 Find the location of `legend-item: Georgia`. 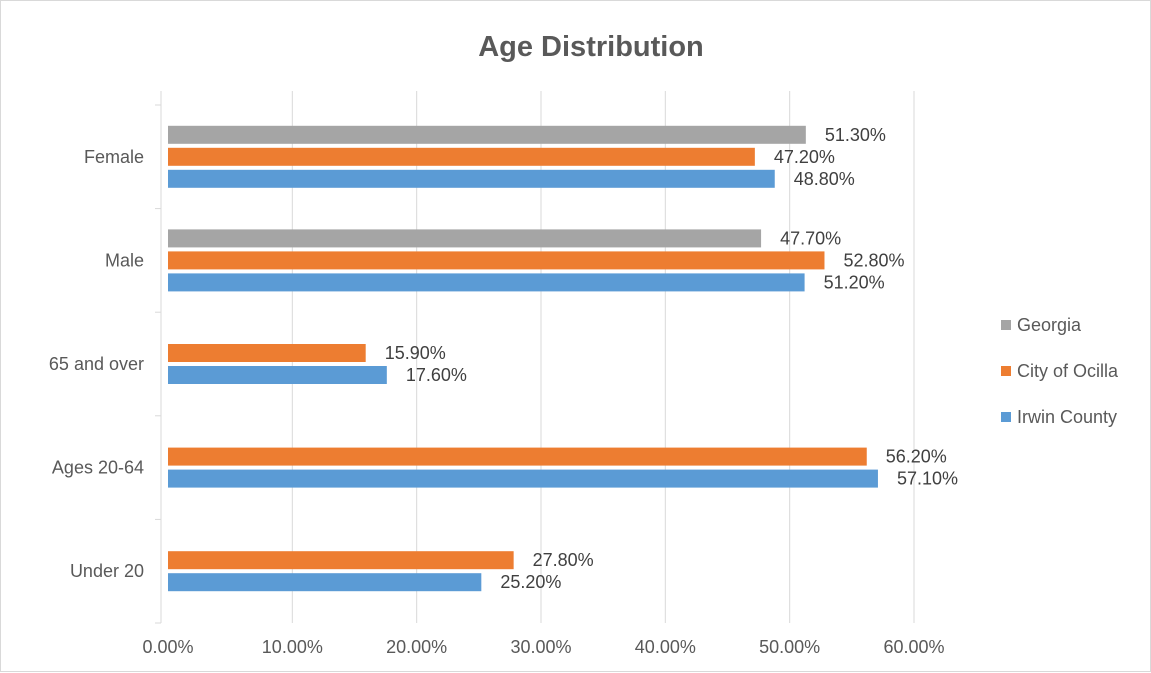

legend-item: Georgia is located at coordinates (1041, 325).